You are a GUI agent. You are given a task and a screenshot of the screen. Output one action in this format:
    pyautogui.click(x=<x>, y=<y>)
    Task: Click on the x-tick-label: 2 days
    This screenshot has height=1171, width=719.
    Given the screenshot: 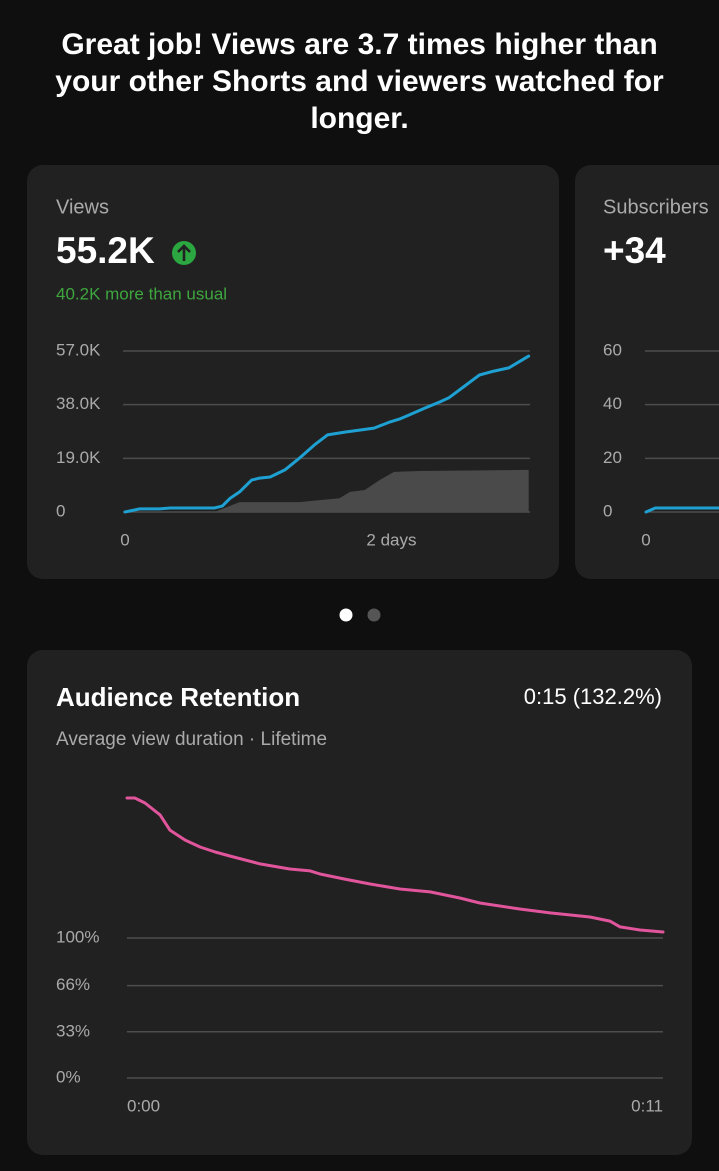 What is the action you would take?
    pyautogui.click(x=391, y=539)
    